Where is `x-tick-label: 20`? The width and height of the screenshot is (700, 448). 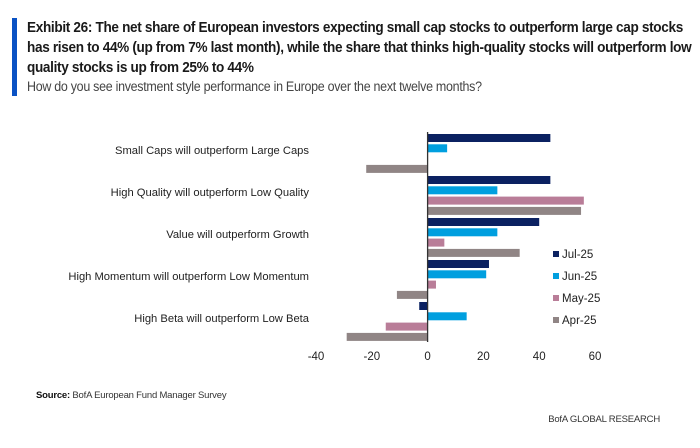 x-tick-label: 20 is located at coordinates (483, 357).